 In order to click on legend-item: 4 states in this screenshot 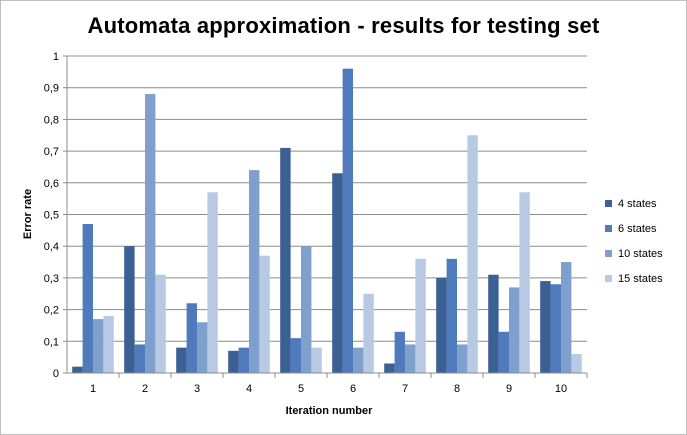, I will do `click(634, 203)`.